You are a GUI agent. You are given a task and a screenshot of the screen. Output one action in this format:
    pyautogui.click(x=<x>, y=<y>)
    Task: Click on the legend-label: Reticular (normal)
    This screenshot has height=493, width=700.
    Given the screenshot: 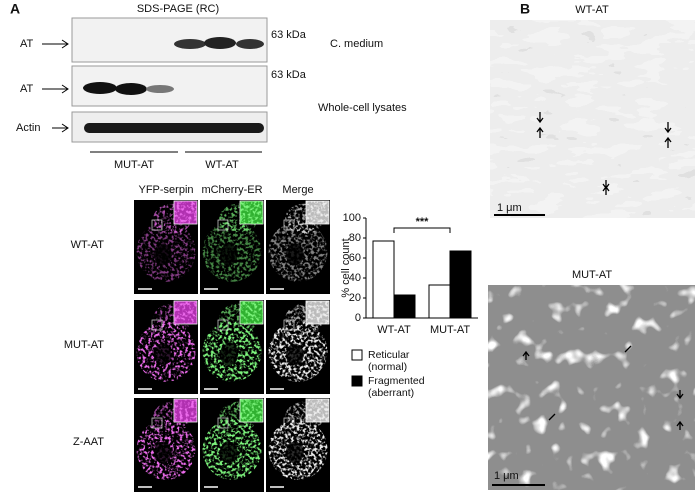 What is the action you would take?
    pyautogui.click(x=389, y=361)
    